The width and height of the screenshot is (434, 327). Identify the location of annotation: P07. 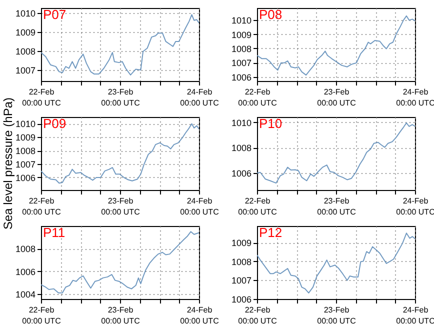
(54, 14).